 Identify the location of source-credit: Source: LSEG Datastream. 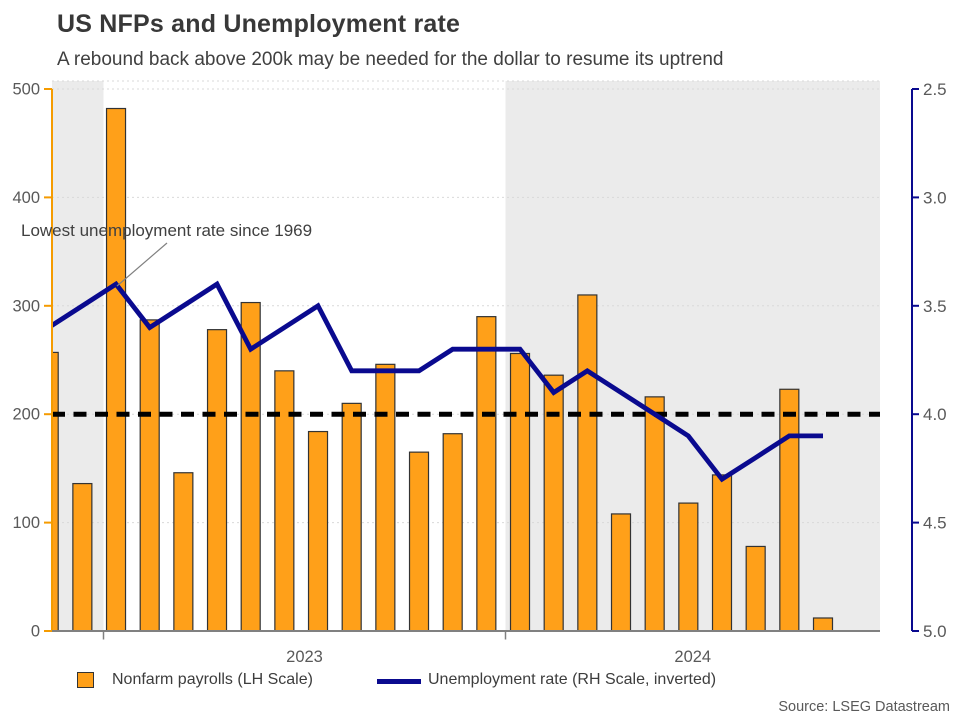
(864, 707).